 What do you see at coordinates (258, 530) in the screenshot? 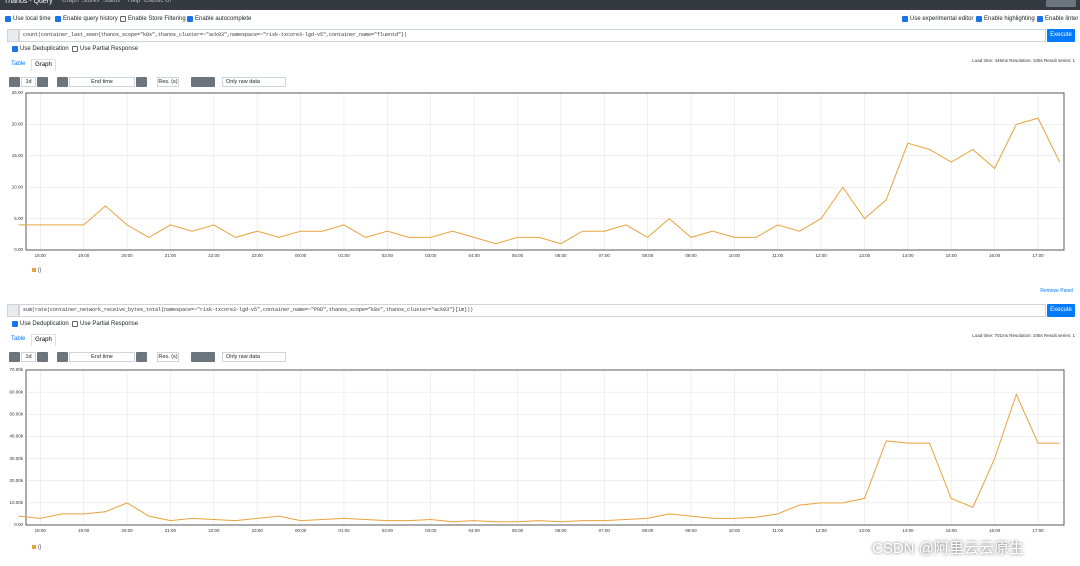
I see `x-tick-label: 23:00` at bounding box center [258, 530].